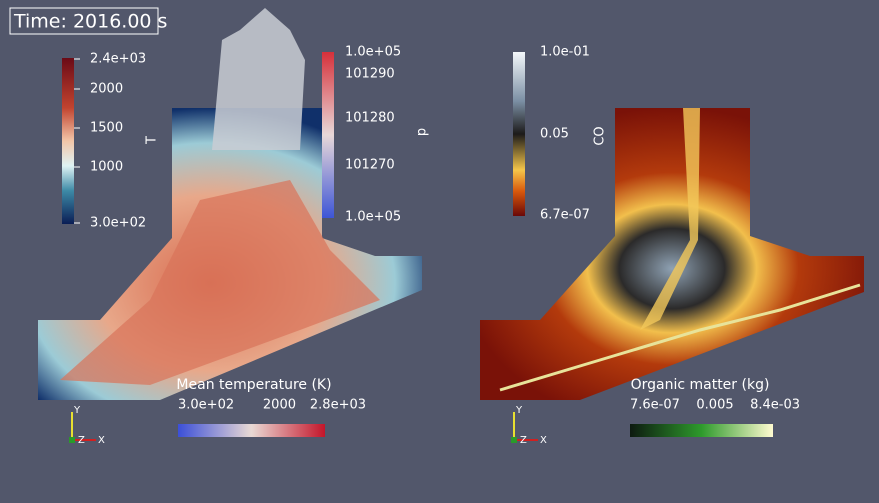  Describe the element at coordinates (370, 74) in the screenshot. I see `colorbar-label: 101290` at that location.